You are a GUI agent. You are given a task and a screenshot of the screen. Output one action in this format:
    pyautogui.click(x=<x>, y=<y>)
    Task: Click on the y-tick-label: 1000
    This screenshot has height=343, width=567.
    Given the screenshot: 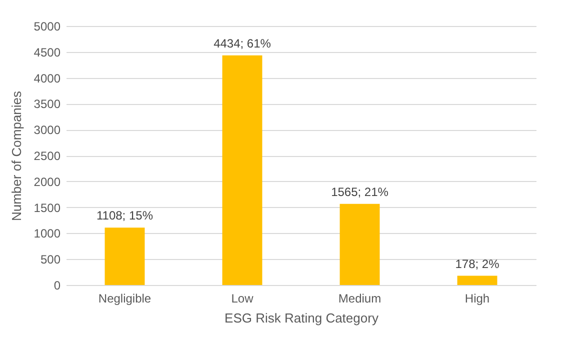 What is the action you would take?
    pyautogui.click(x=47, y=233)
    